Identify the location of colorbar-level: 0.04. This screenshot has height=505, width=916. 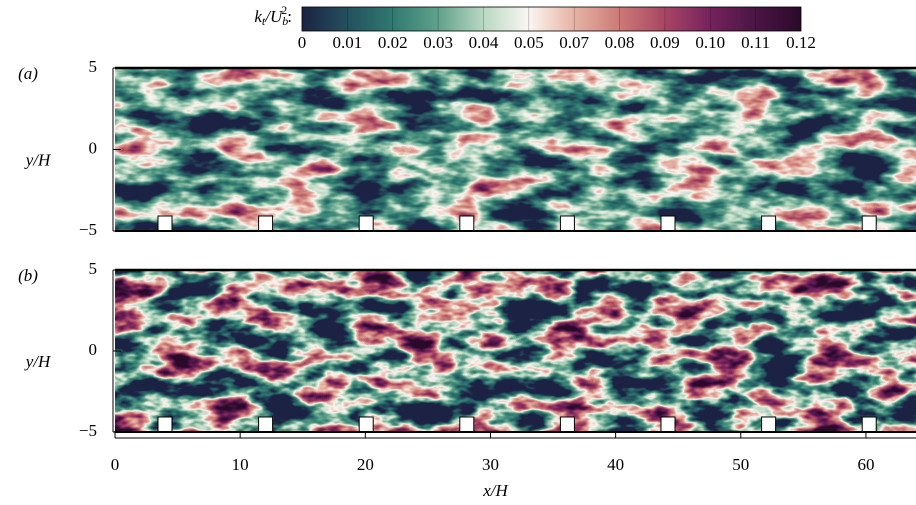
(484, 42).